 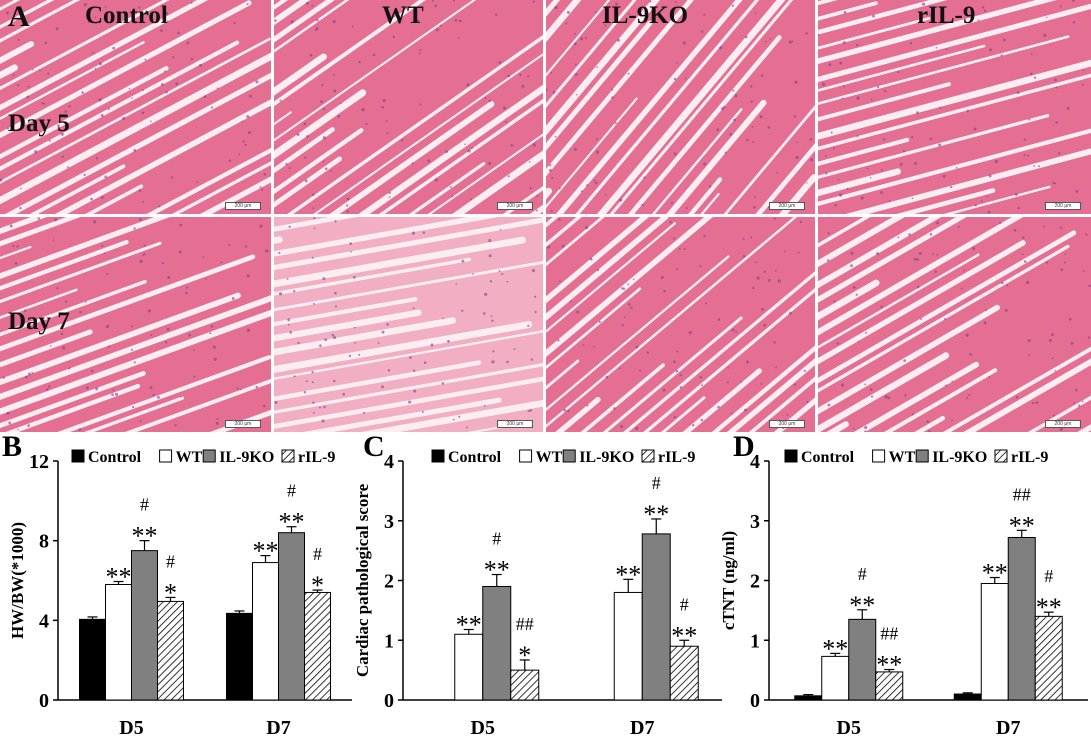 What do you see at coordinates (92, 659) in the screenshot?
I see `bar-control-d5` at bounding box center [92, 659].